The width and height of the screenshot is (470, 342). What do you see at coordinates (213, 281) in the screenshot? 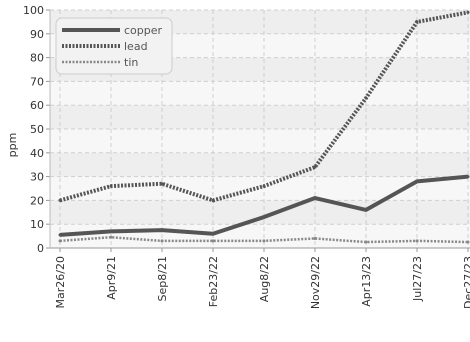
I see `x-tick-label: Feb23/22` at bounding box center [213, 281].